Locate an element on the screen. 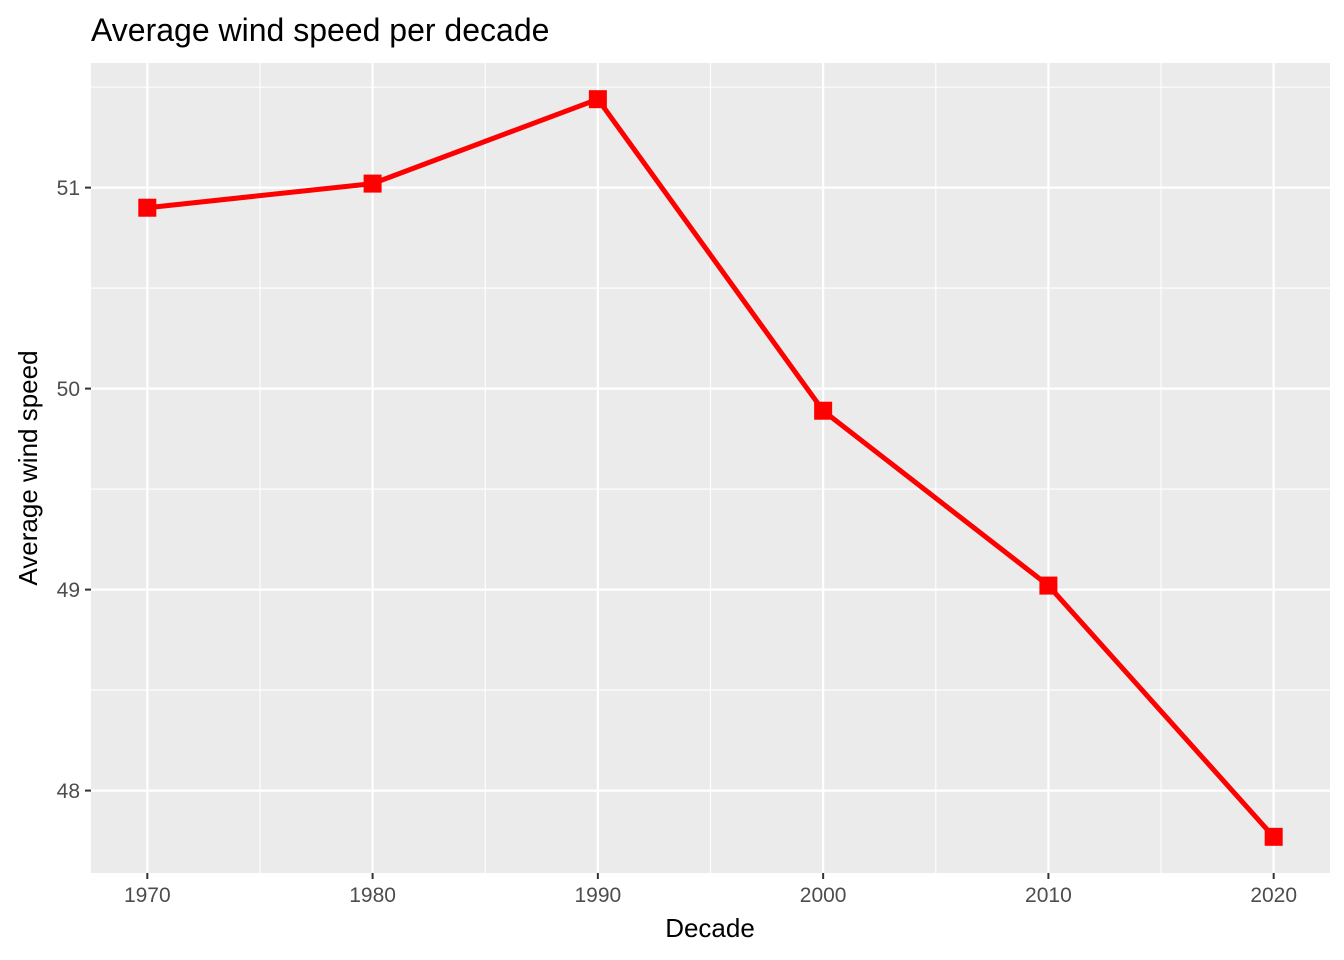 The width and height of the screenshot is (1344, 960). x-axis-title: Decade is located at coordinates (710, 928).